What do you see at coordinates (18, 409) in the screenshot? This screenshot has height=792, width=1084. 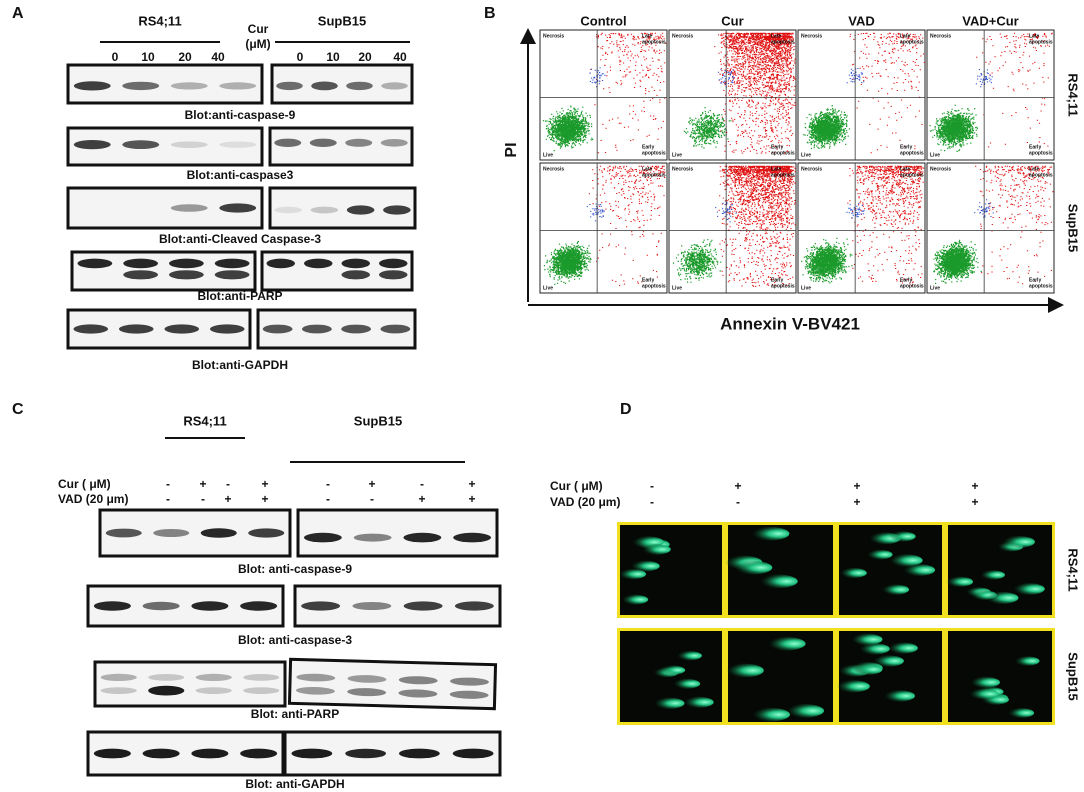 I see `panel-label: C` at bounding box center [18, 409].